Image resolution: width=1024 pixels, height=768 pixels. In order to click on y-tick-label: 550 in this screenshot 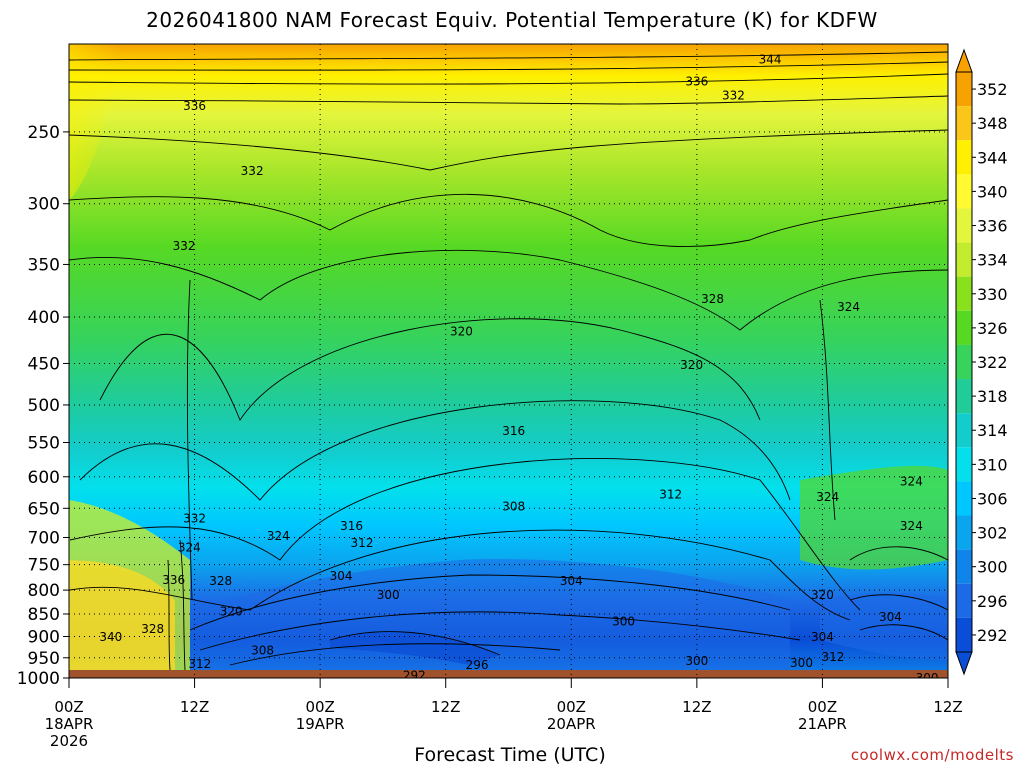, I will do `click(44, 443)`.